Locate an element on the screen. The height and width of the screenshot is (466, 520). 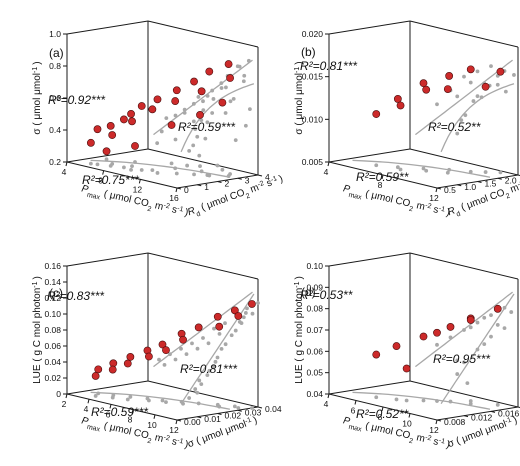
x-tick-label: 2 is located at coordinates (64, 404).